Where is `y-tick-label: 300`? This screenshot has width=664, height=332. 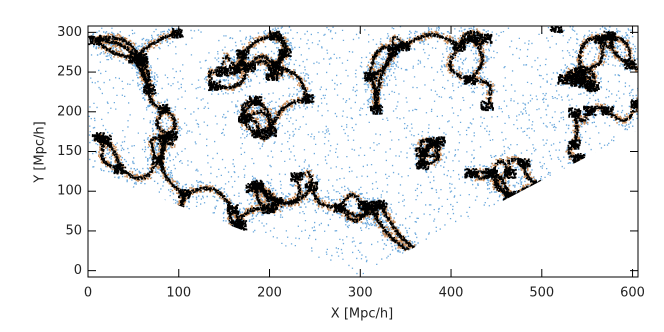
y-tick-label: 300 is located at coordinates (69, 32).